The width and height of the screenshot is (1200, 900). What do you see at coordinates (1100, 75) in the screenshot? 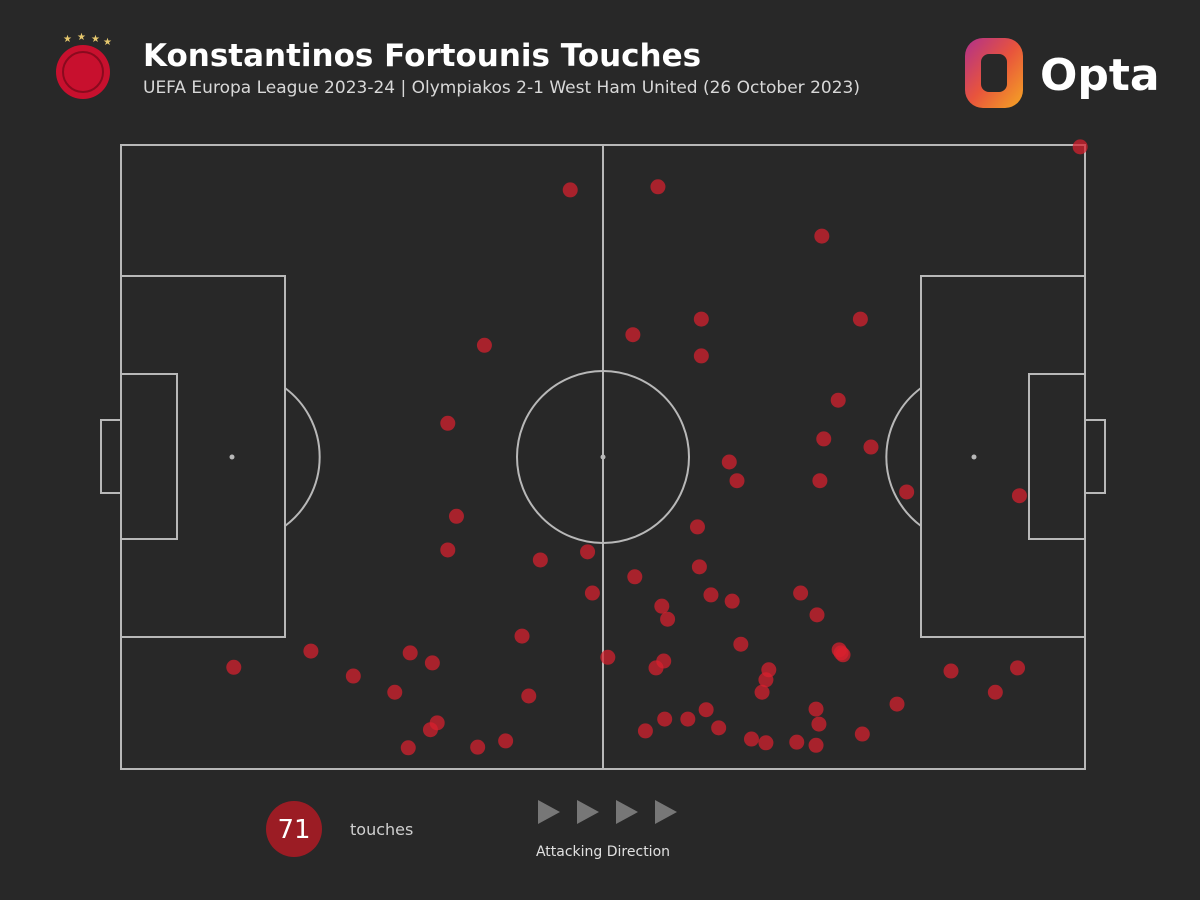
I see `brand-name: Opta` at bounding box center [1100, 75].